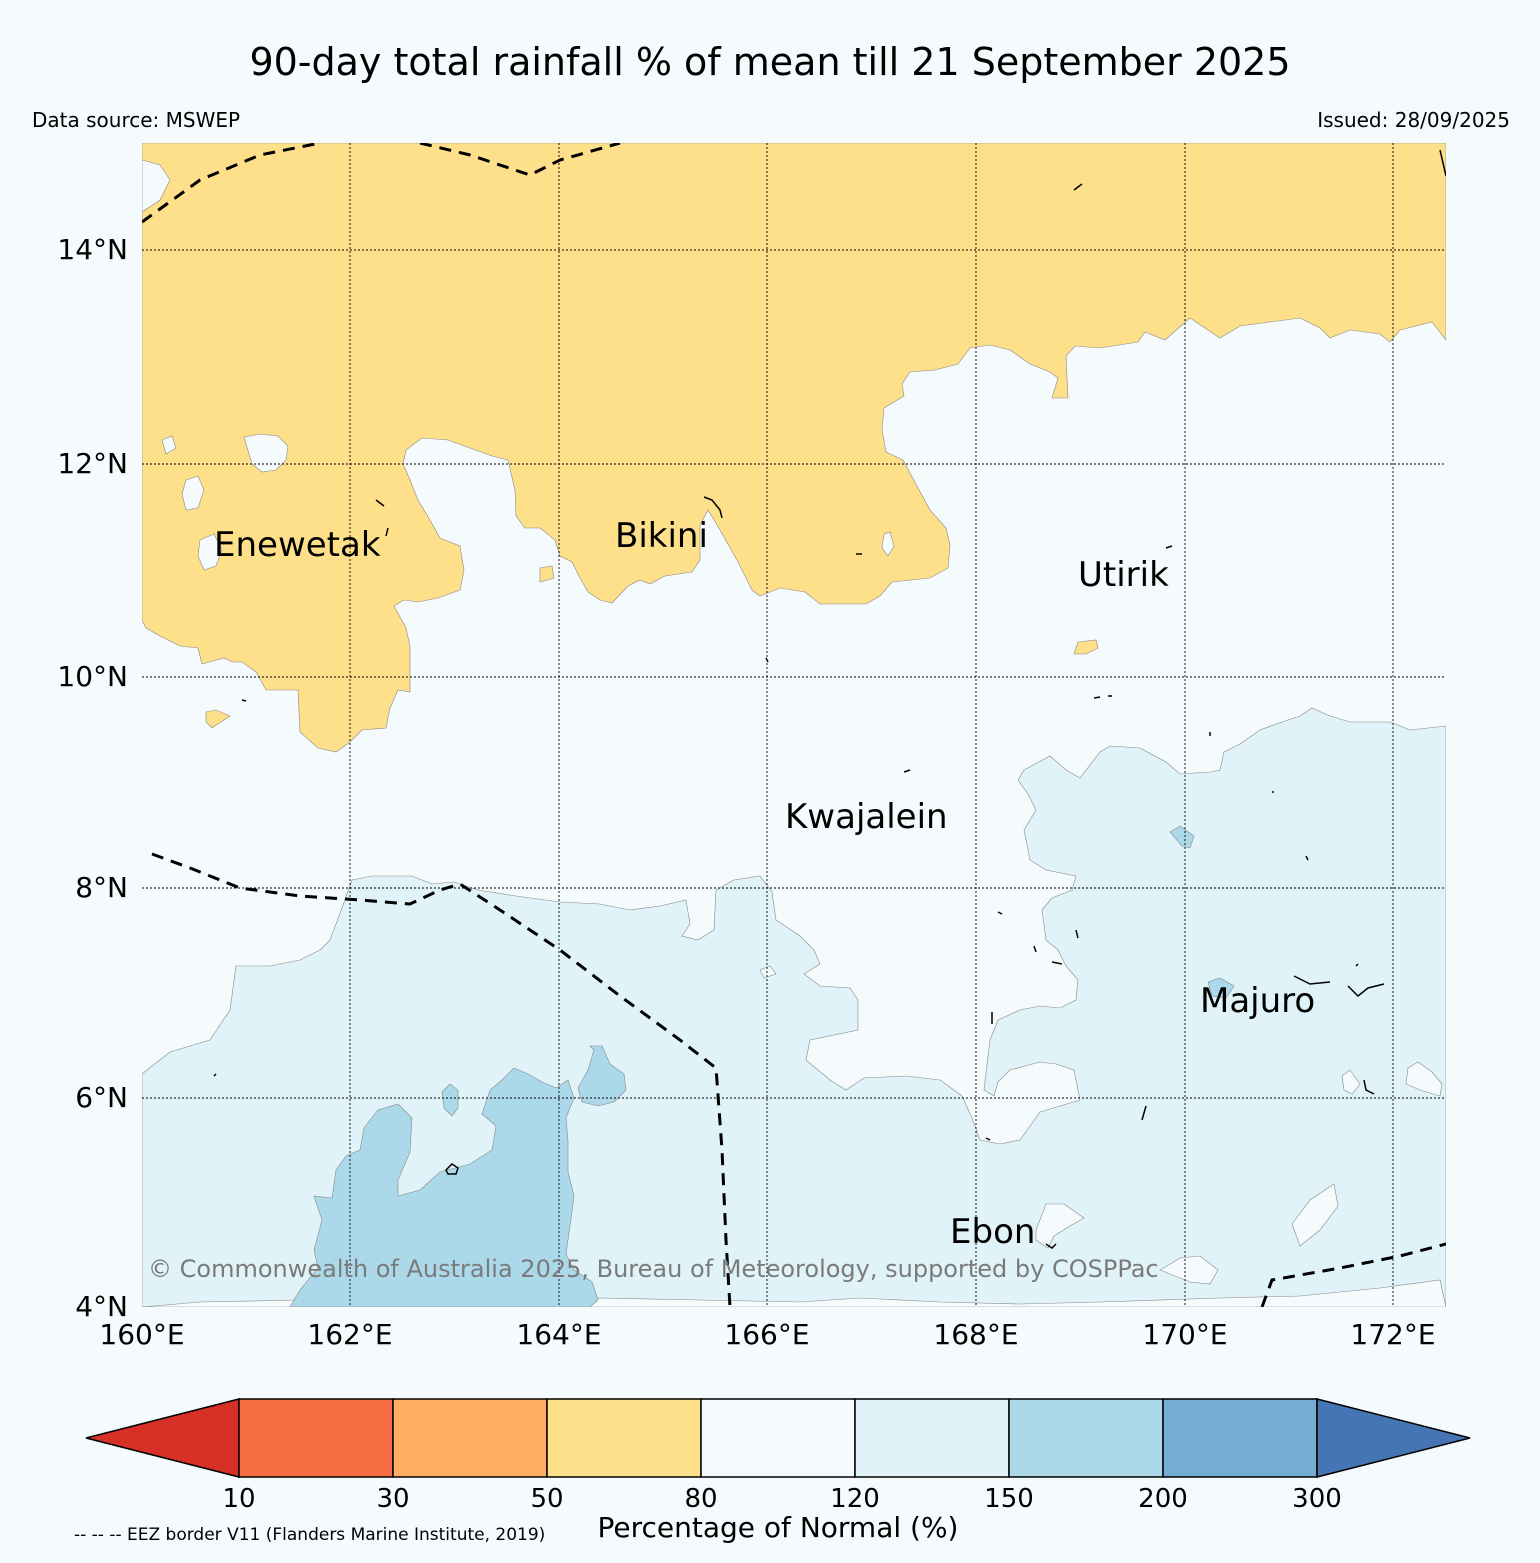 Image resolution: width=1540 pixels, height=1563 pixels. What do you see at coordinates (101, 887) in the screenshot?
I see `lat-label: 8°N` at bounding box center [101, 887].